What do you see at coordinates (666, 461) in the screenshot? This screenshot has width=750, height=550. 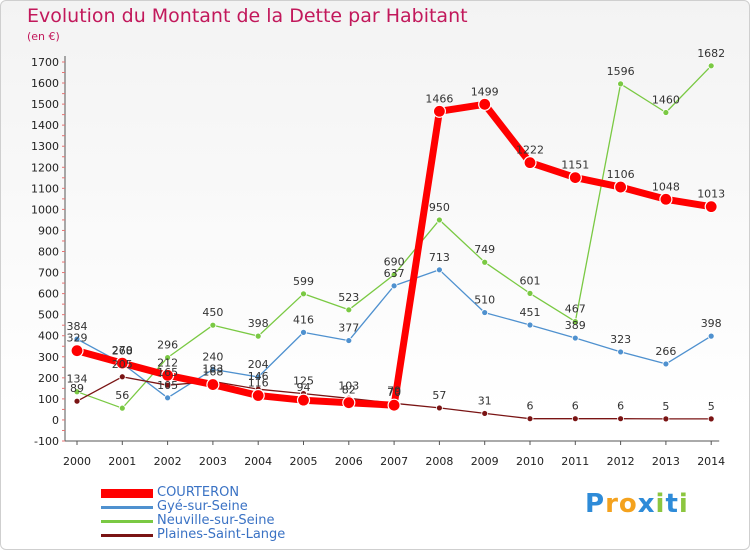 I see `x-tick-label: 2013` at bounding box center [666, 461].